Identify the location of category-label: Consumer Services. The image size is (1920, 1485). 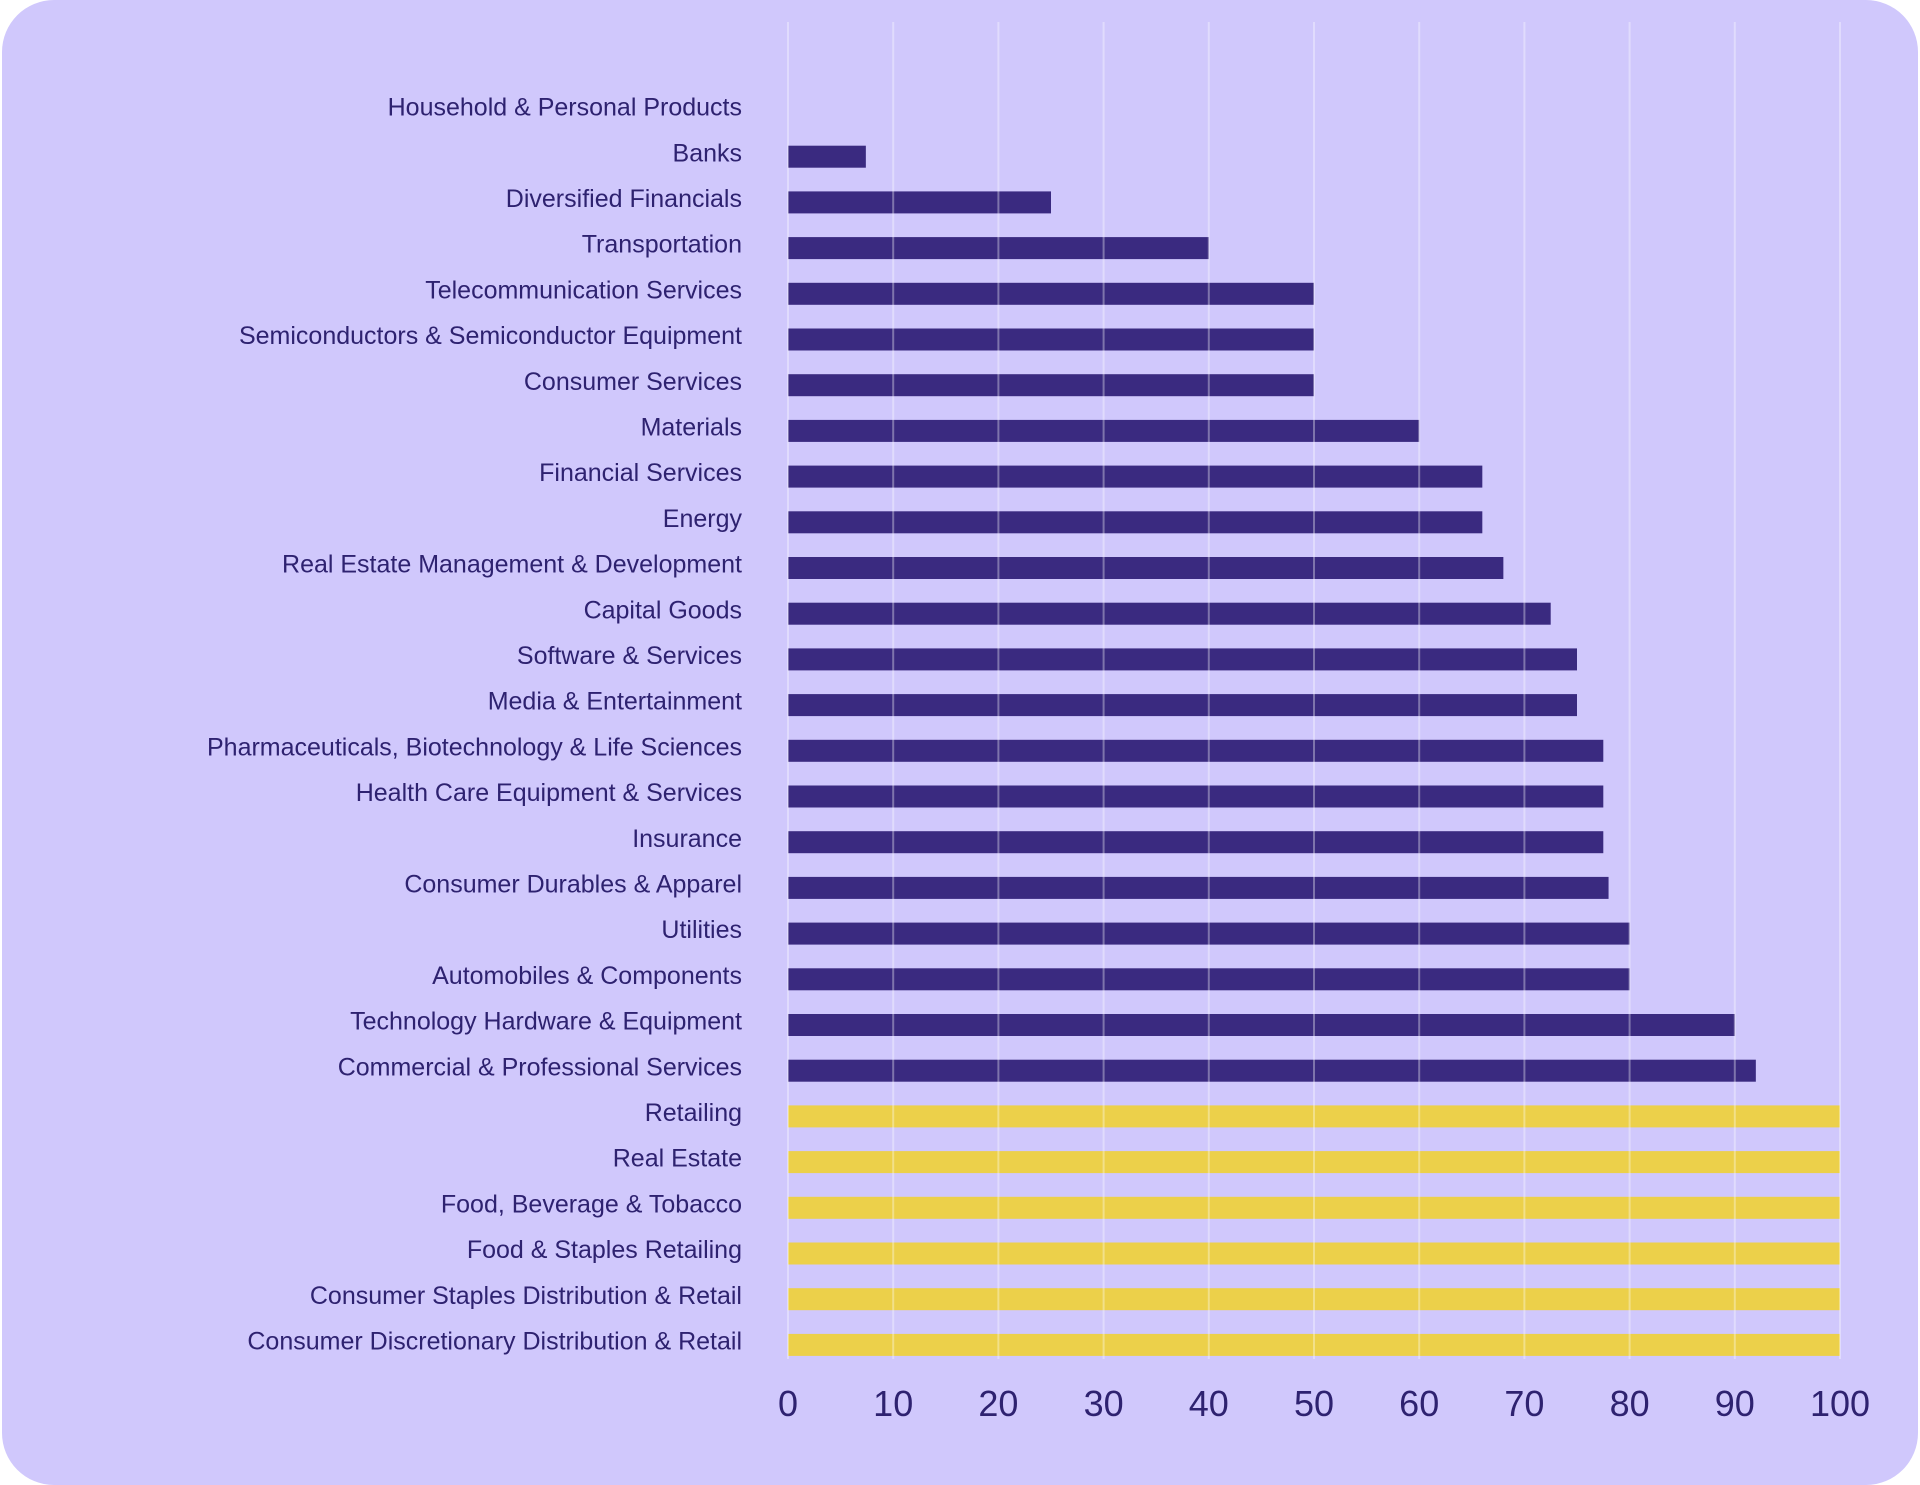
(633, 382).